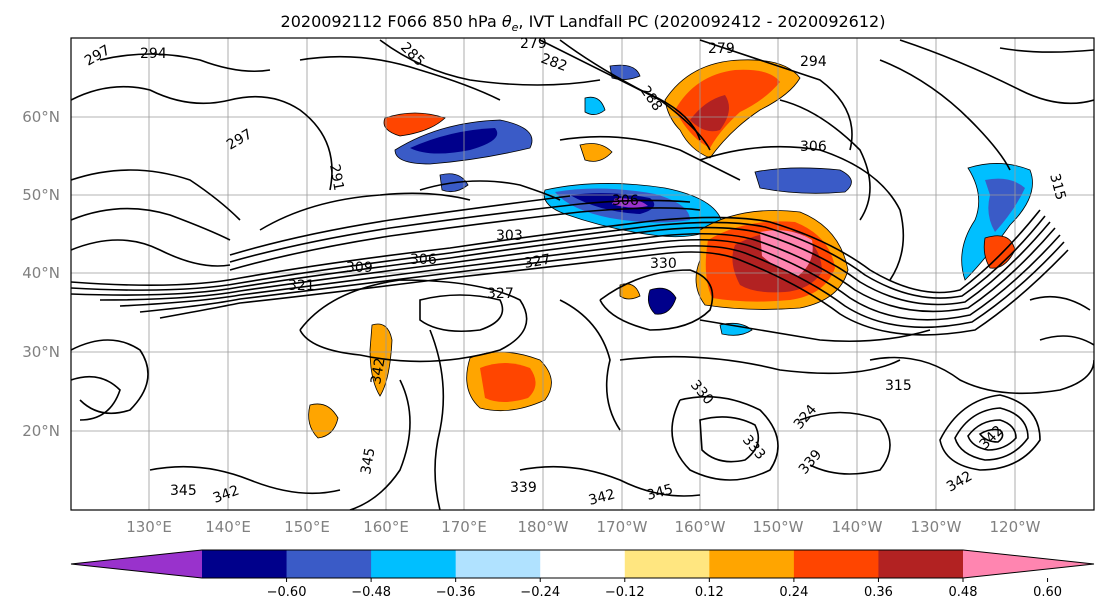  Describe the element at coordinates (464, 527) in the screenshot. I see `lon-tick-label: 170°E` at that location.